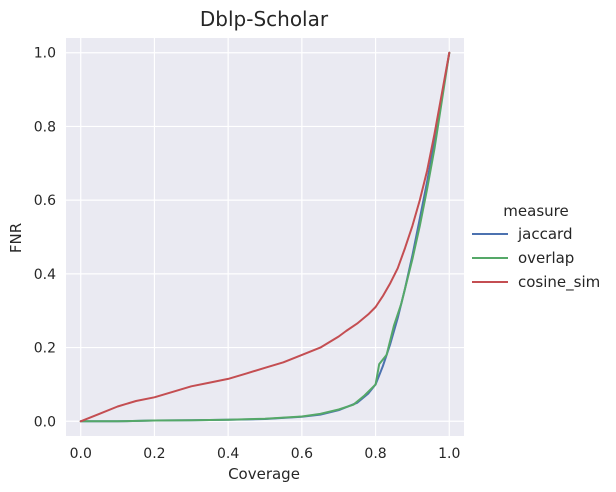 Image resolution: width=616 pixels, height=492 pixels. Describe the element at coordinates (265, 454) in the screenshot. I see `x-axis: 0.0 0.2 0.4 0.6 0.8 1.0` at that location.